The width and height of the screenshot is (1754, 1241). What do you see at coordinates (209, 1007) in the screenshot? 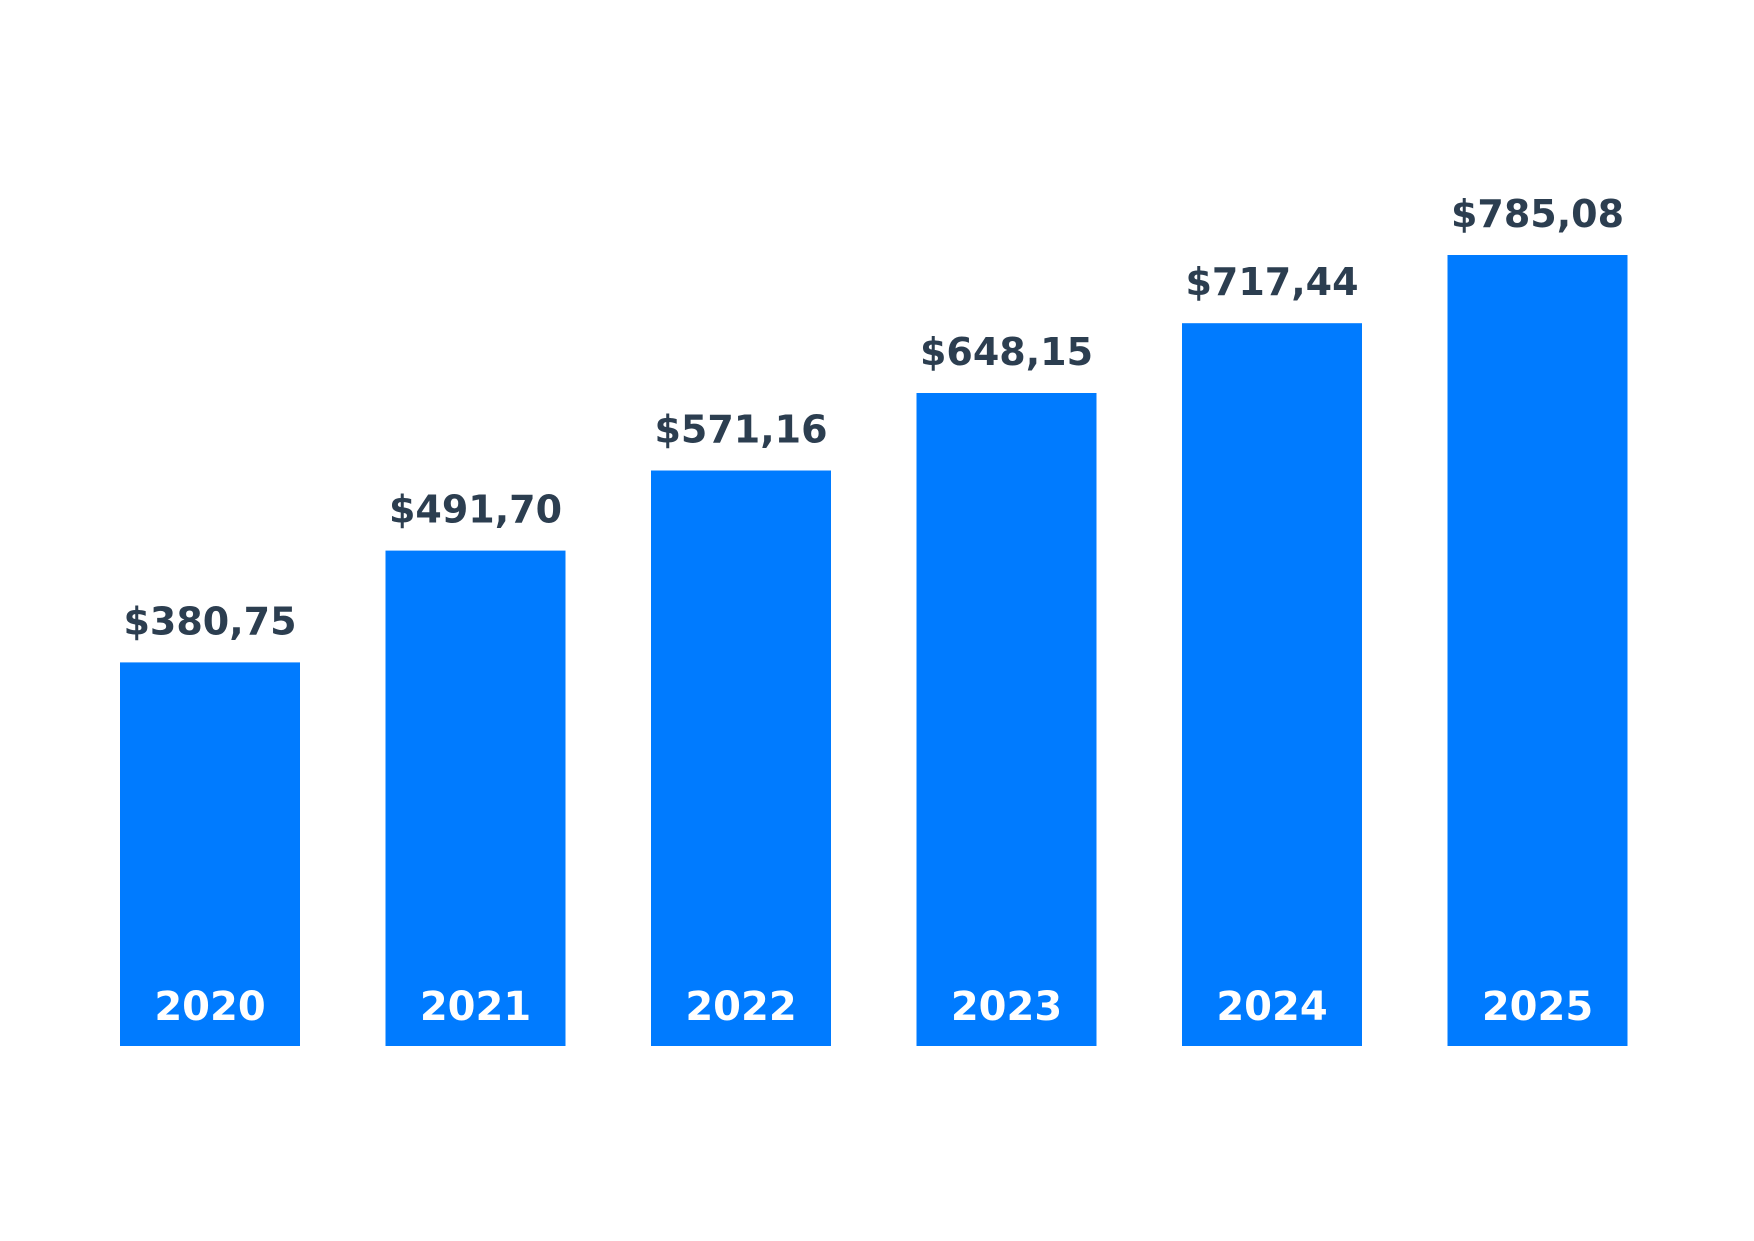
I see `category-label-2020: 2020` at bounding box center [209, 1007].